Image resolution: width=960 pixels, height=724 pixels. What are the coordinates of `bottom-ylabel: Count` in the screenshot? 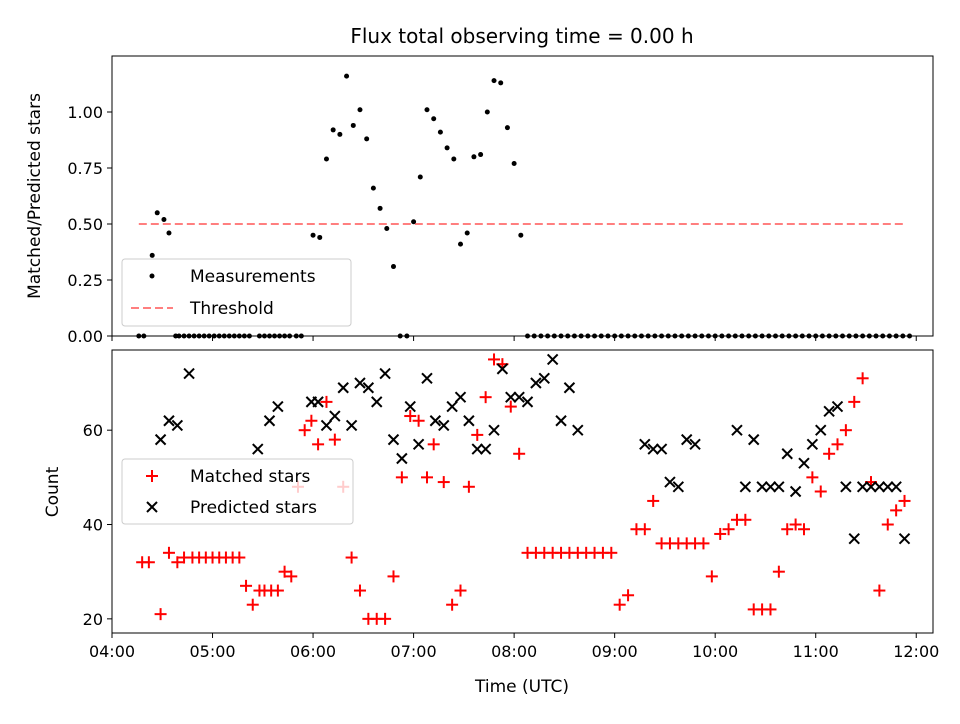 It's located at (53, 491).